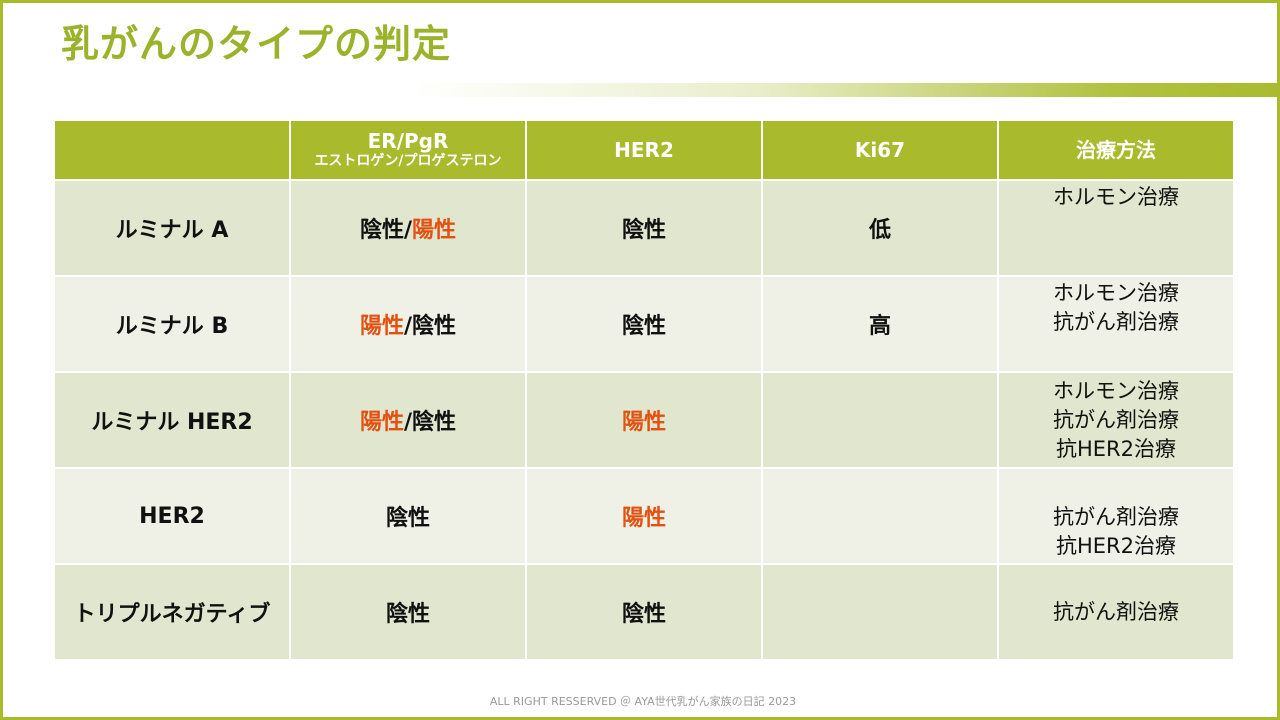 This screenshot has height=720, width=1280. I want to click on cell-treatment: 抗がん剤治療, so click(1116, 612).